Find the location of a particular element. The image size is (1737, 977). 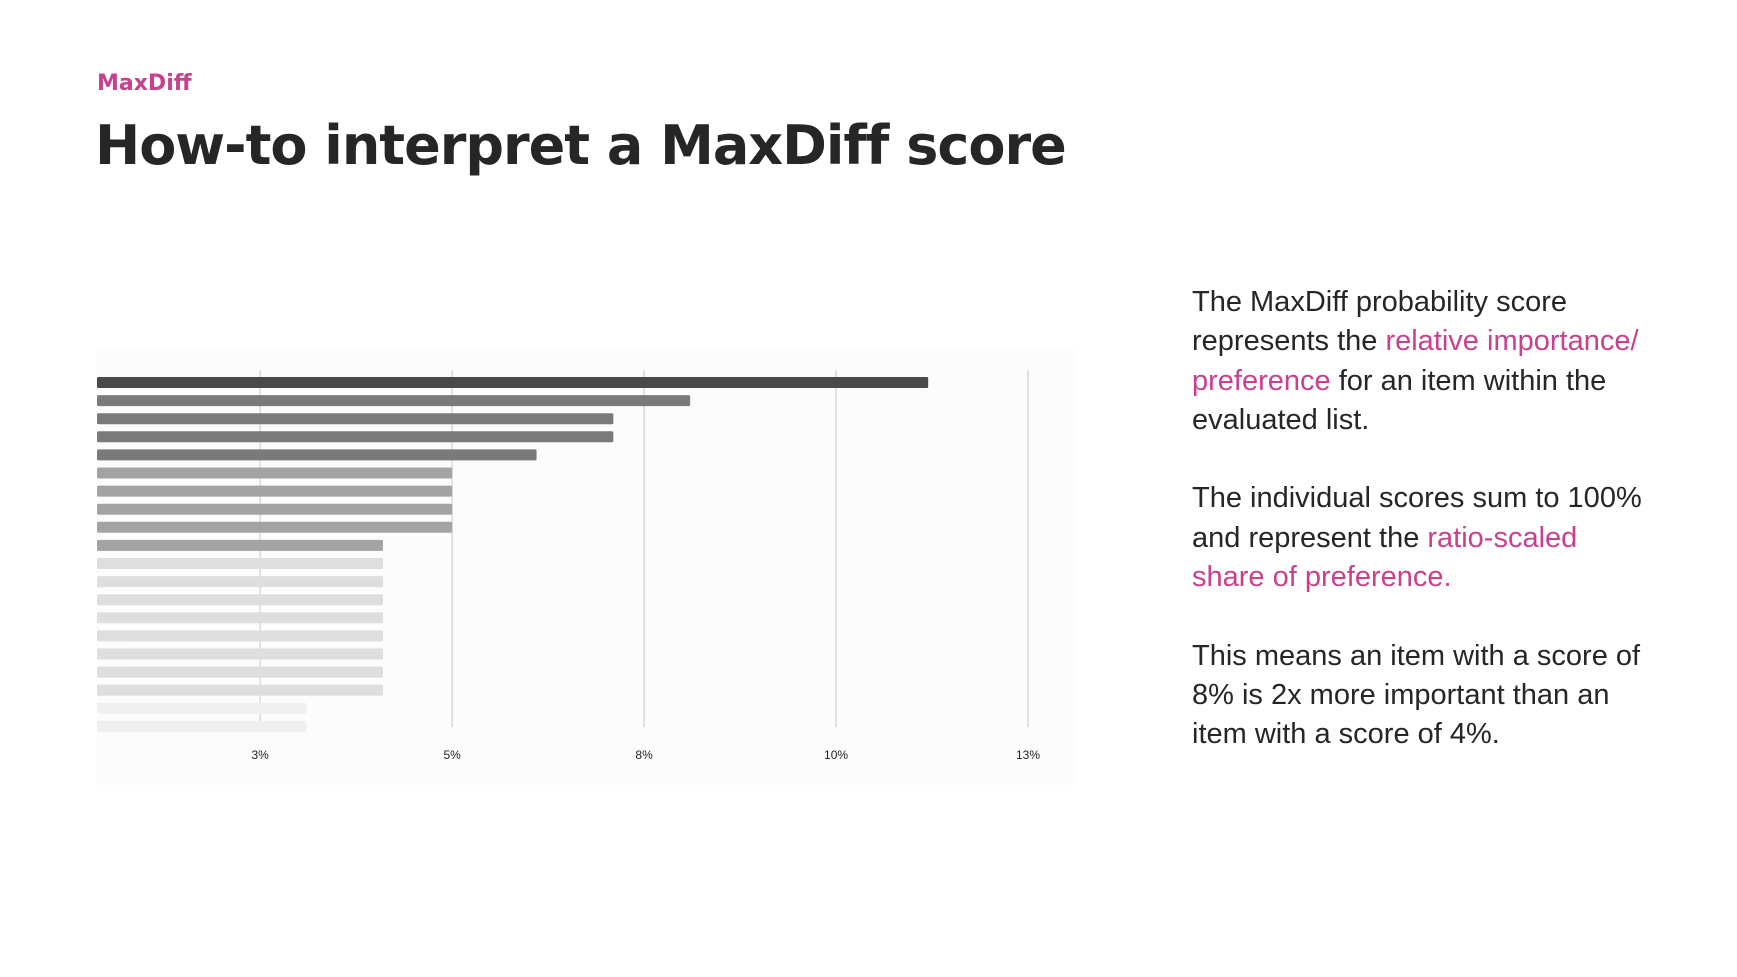

page-title: How-to interpret a MaxDiff score is located at coordinates (581, 145).